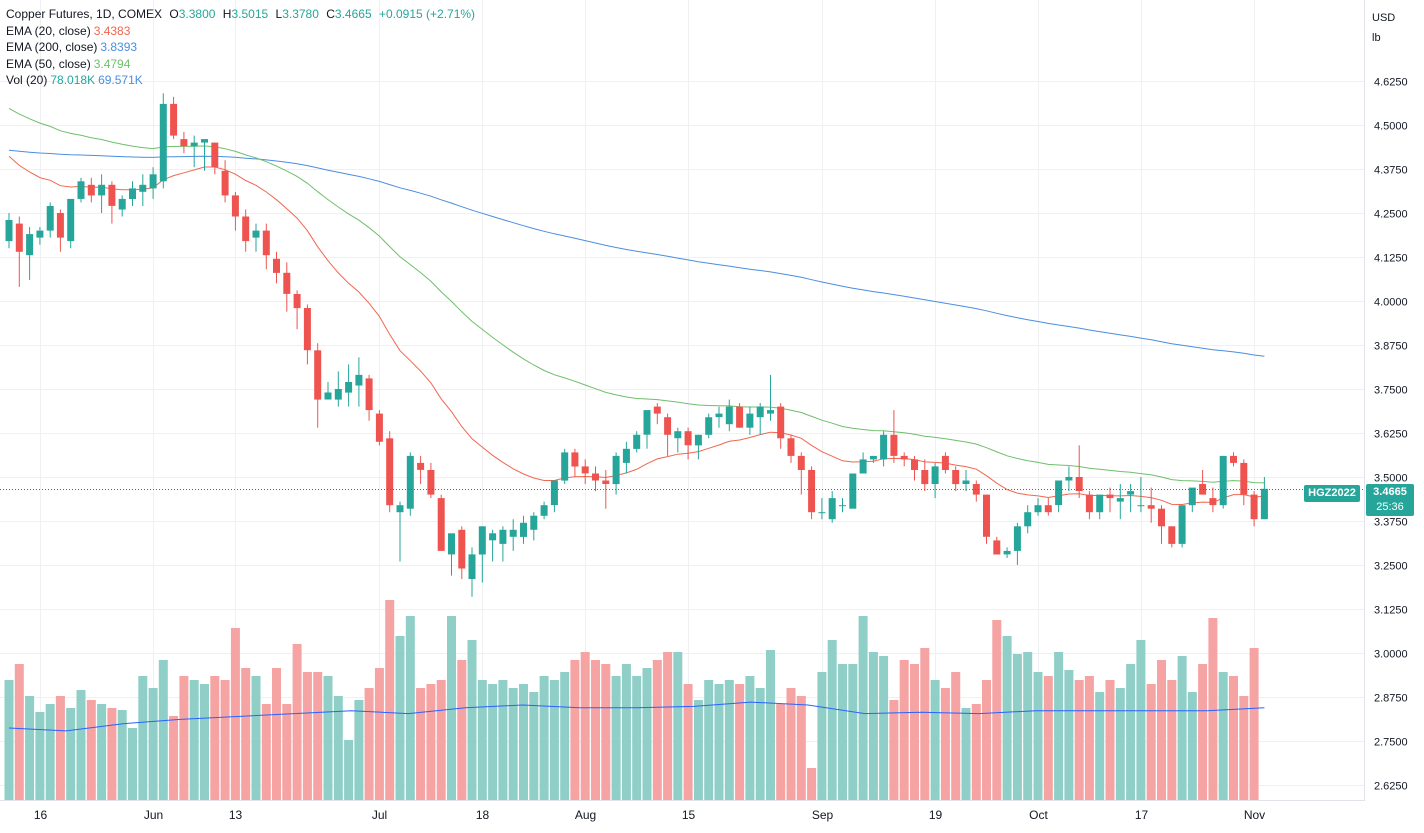  I want to click on ema200-legend-row: EMA (200, close) 3.8393, so click(242, 47).